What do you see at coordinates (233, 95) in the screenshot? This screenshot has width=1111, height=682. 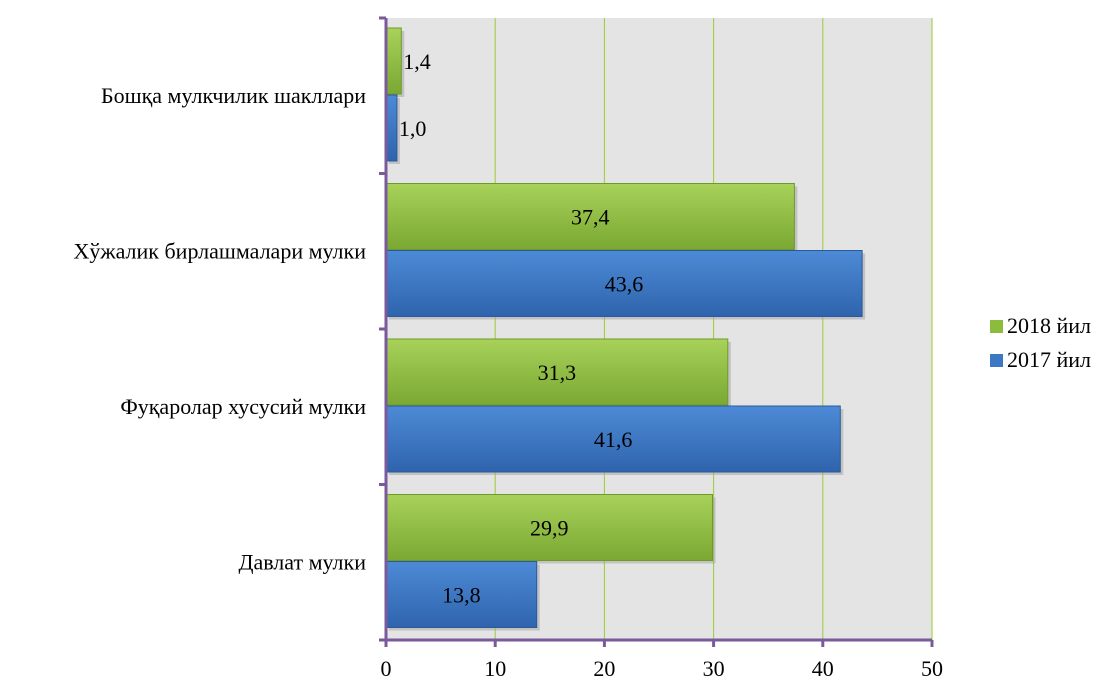 I see `category-label: Бошқа мулкчилик шакллари` at bounding box center [233, 95].